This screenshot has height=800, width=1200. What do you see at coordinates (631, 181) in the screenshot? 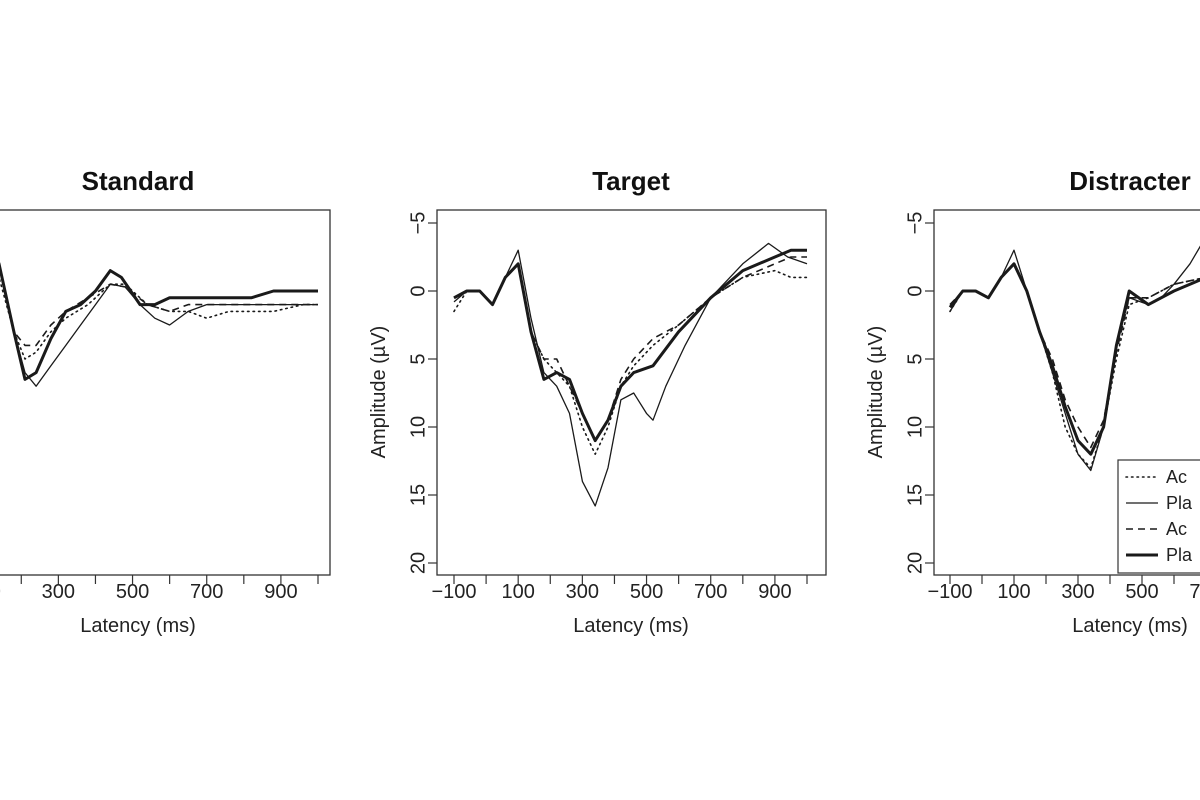
I see `panel-title: Target` at bounding box center [631, 181].